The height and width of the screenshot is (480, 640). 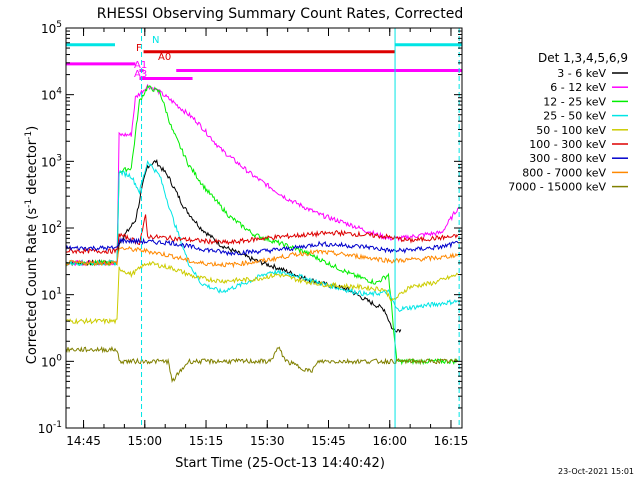 I want to click on legend-label-6: 300 - 800 keV, so click(x=567, y=158).